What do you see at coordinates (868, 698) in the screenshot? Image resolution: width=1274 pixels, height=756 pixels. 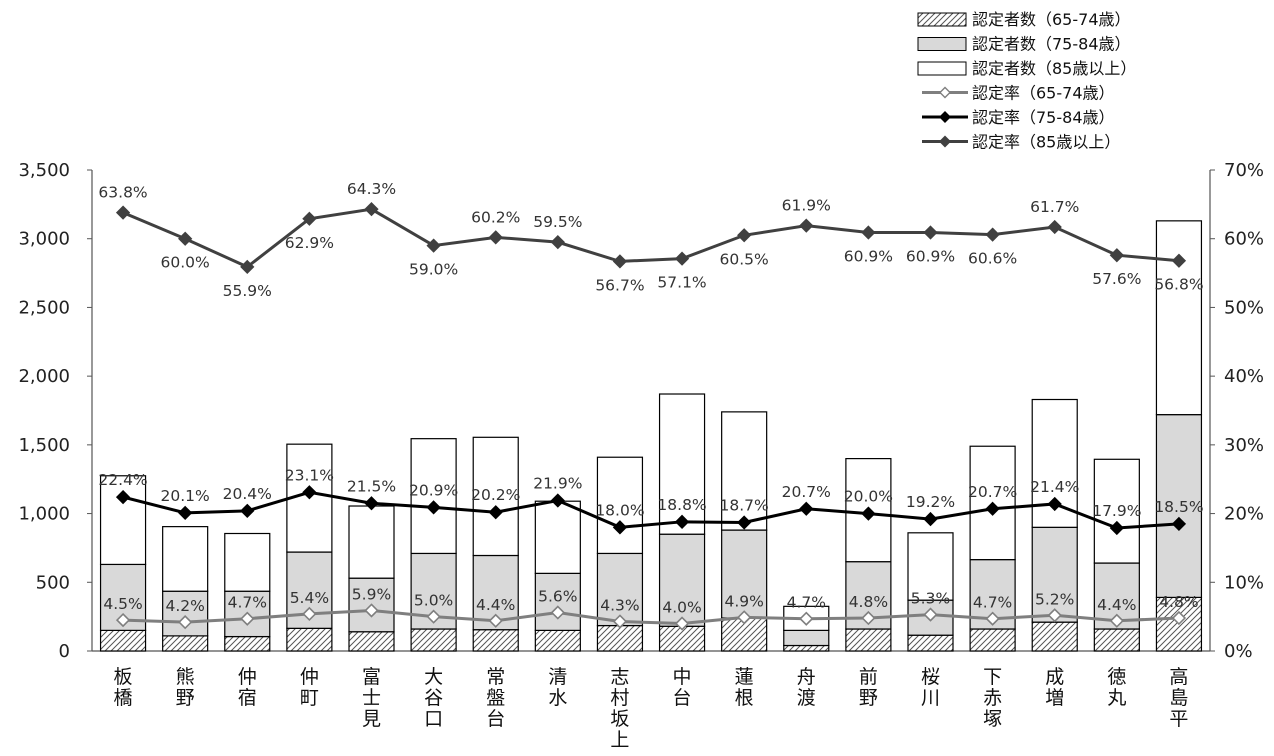 I see `category-label: 野` at bounding box center [868, 698].